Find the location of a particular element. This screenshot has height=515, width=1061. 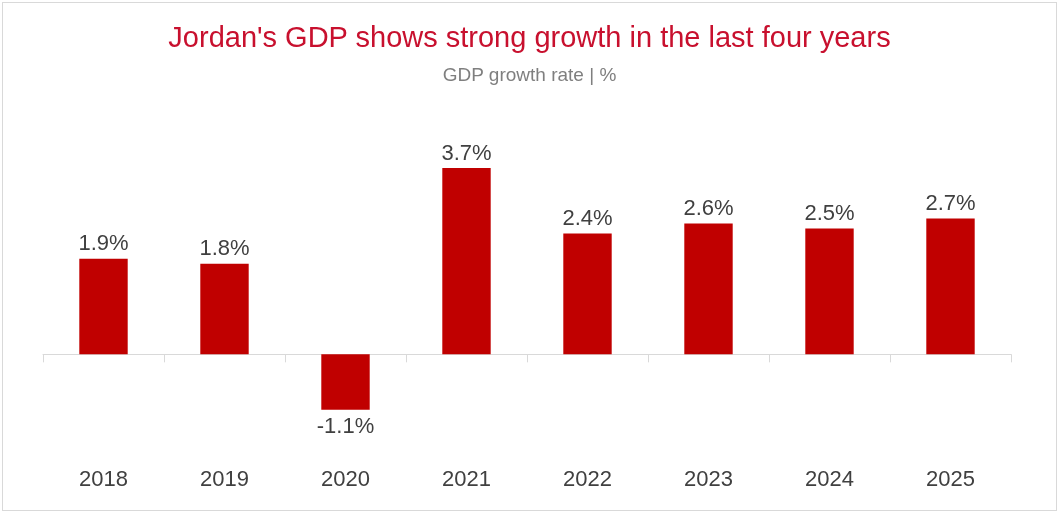

x-tick-label: 2021 is located at coordinates (466, 478).